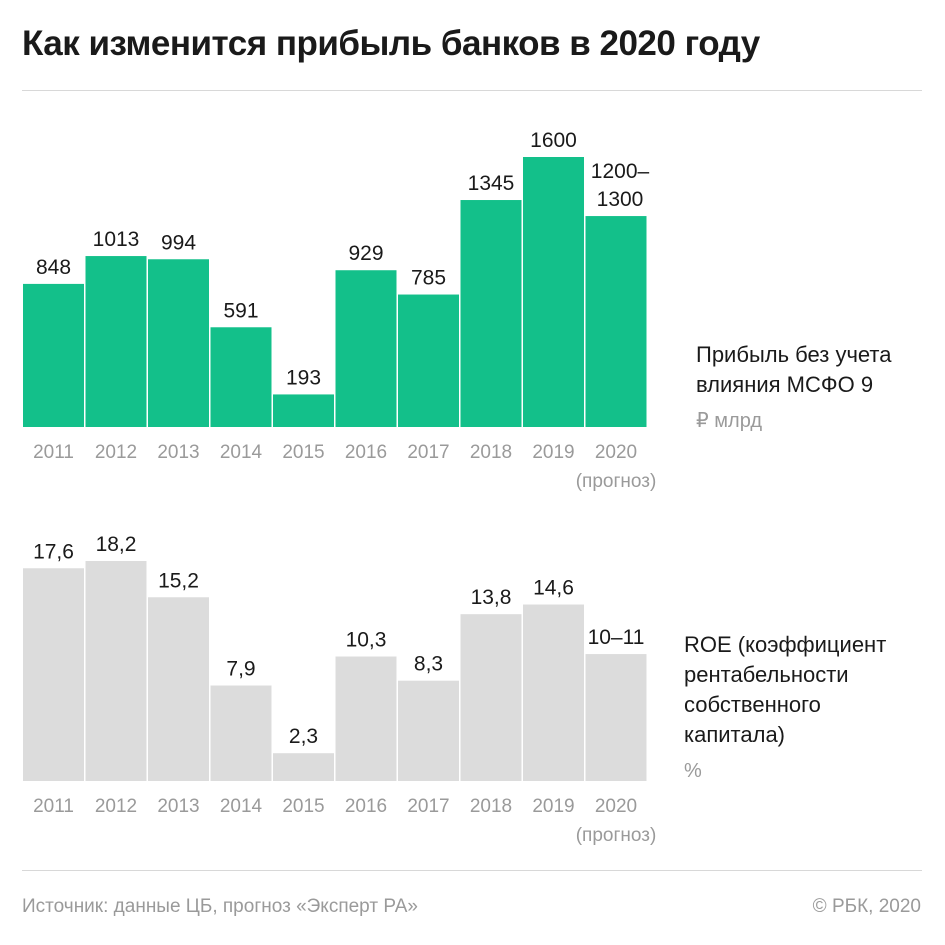 The width and height of the screenshot is (945, 945). What do you see at coordinates (178, 242) in the screenshot?
I see `profit-value-label-2013: 994` at bounding box center [178, 242].